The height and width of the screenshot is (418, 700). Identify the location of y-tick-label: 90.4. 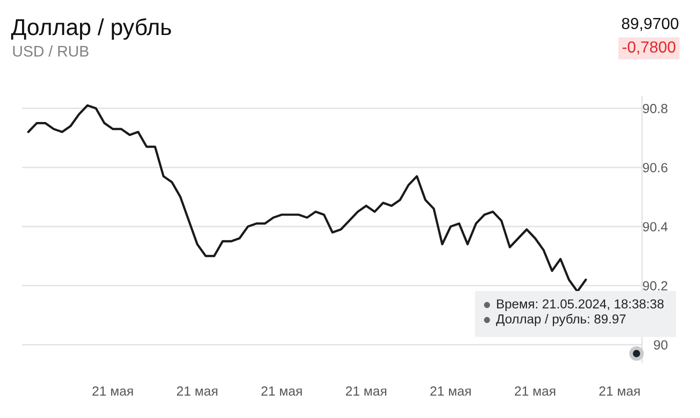
(655, 227).